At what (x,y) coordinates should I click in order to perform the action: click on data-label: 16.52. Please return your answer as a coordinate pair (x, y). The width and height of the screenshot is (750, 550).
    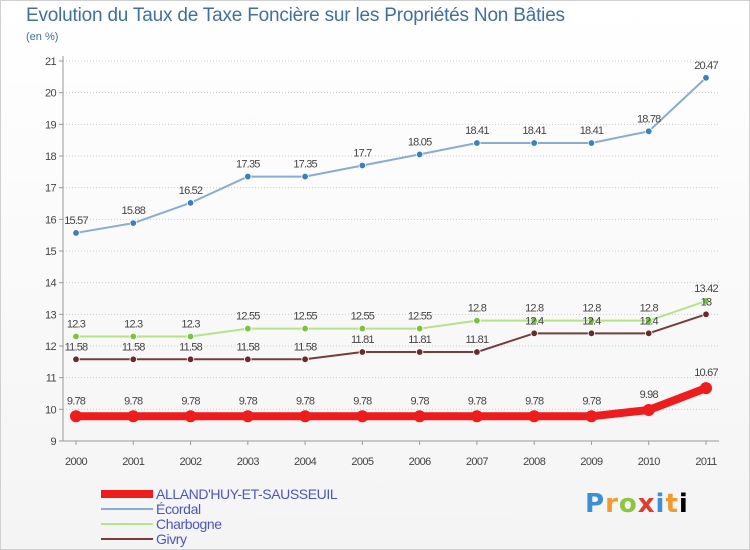
    Looking at the image, I should click on (191, 191).